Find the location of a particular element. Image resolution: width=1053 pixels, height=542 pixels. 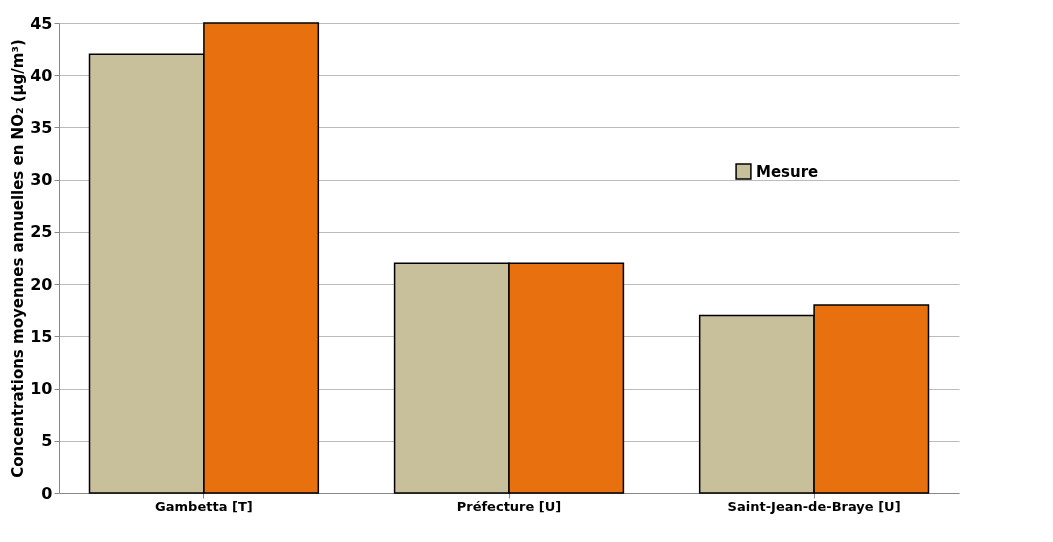

y-tick-label: 45 is located at coordinates (41, 23).